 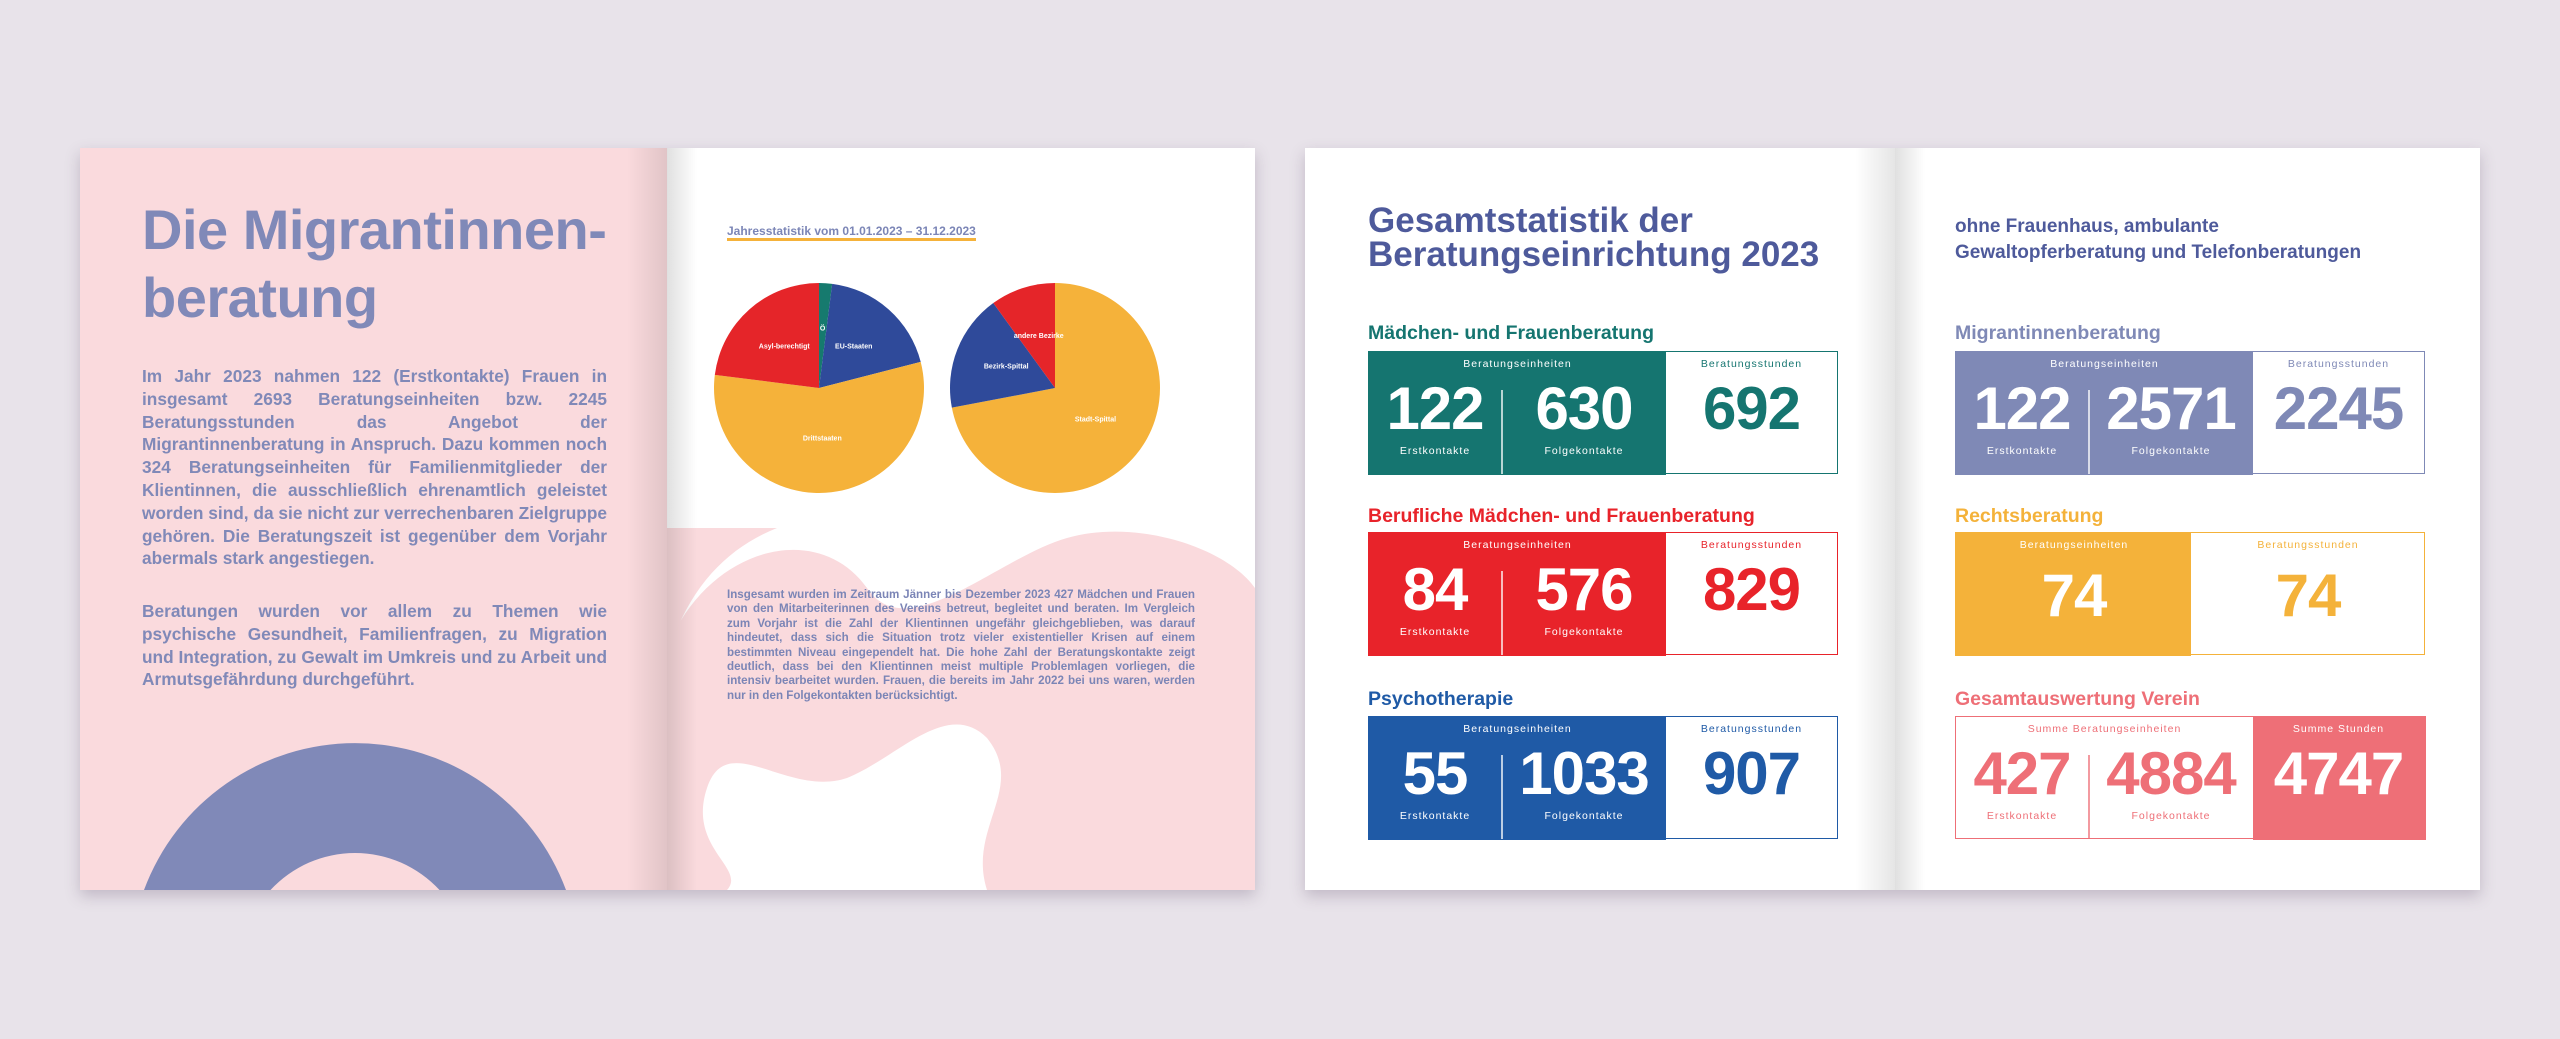 I want to click on stunden-value: 907, so click(x=1751, y=773).